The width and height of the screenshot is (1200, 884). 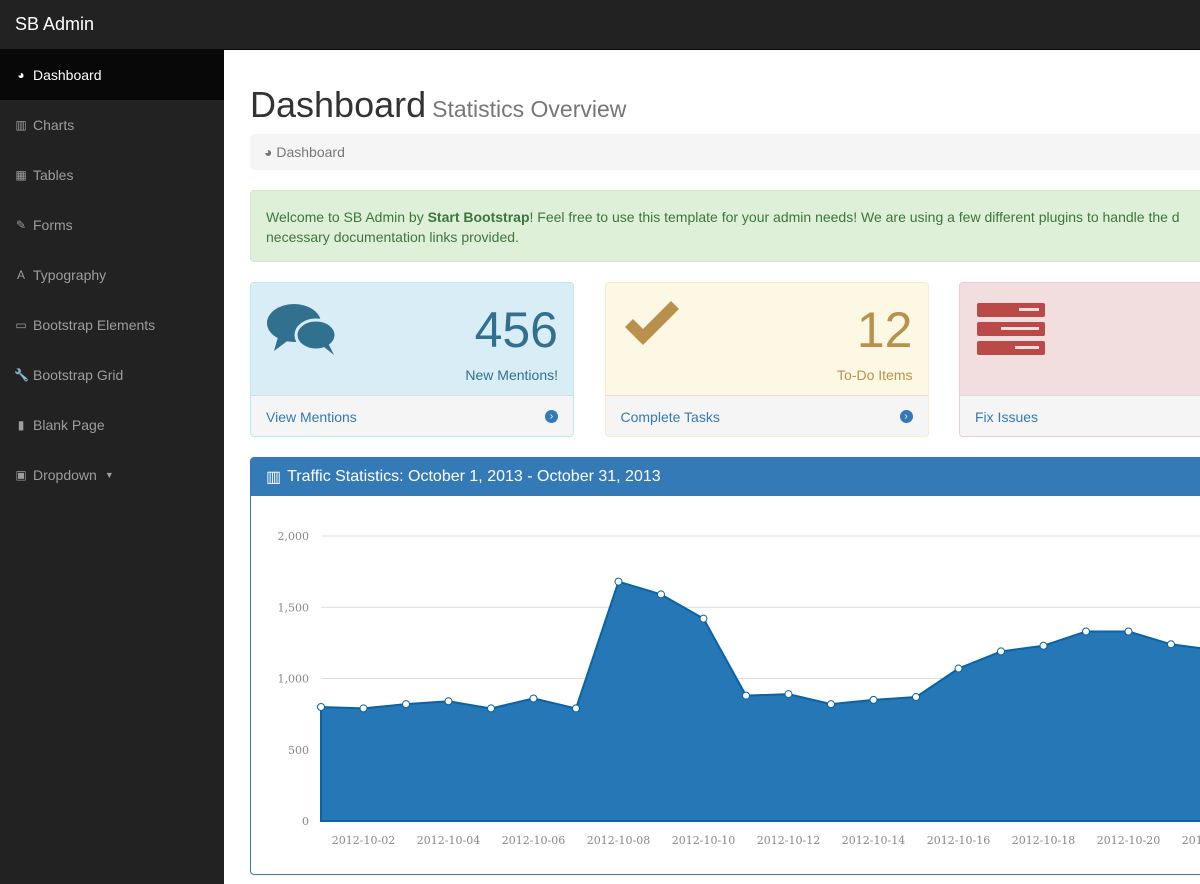 I want to click on sidebar-item-label: Charts, so click(x=54, y=125).